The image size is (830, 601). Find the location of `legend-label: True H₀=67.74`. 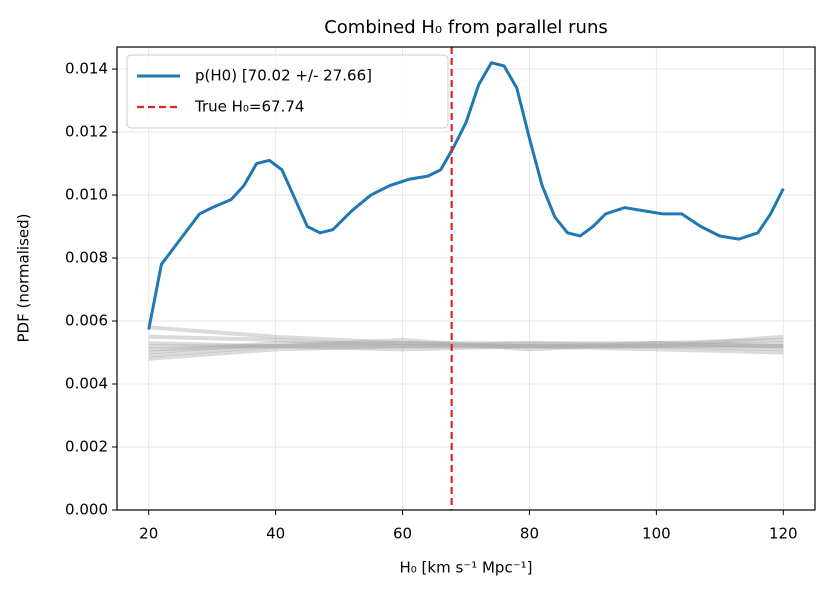

legend-label: True H₀=67.74 is located at coordinates (249, 107).